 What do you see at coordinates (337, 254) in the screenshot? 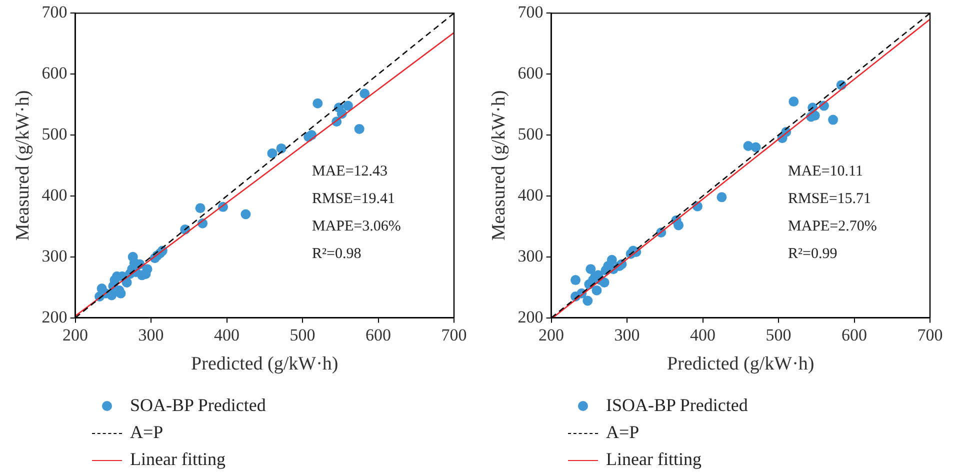
I see `annotation: R²=0.98` at bounding box center [337, 254].